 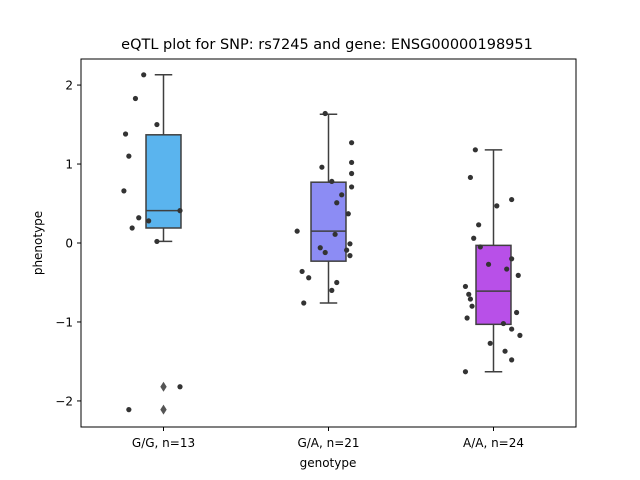 I want to click on y-tick-label: 0, so click(x=69, y=244).